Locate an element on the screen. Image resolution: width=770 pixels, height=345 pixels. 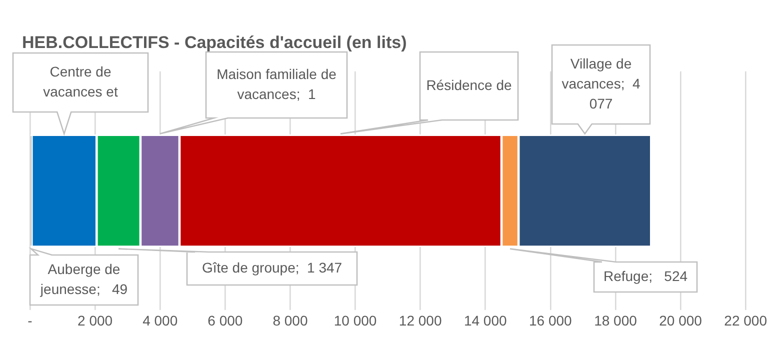
x-tick-label: 2 000 is located at coordinates (95, 320).